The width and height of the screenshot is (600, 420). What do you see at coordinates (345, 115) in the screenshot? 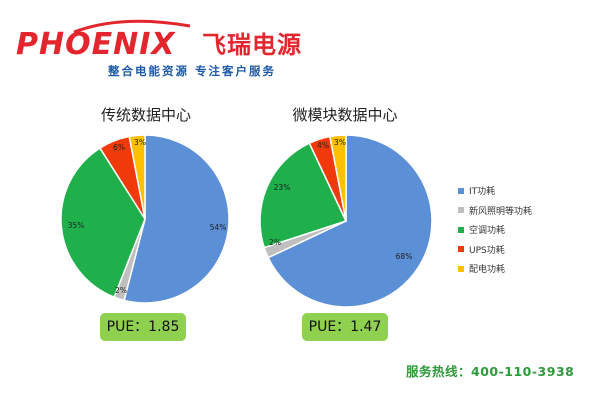
I see `chart-title-micro-module: 微模块数据中心` at bounding box center [345, 115].